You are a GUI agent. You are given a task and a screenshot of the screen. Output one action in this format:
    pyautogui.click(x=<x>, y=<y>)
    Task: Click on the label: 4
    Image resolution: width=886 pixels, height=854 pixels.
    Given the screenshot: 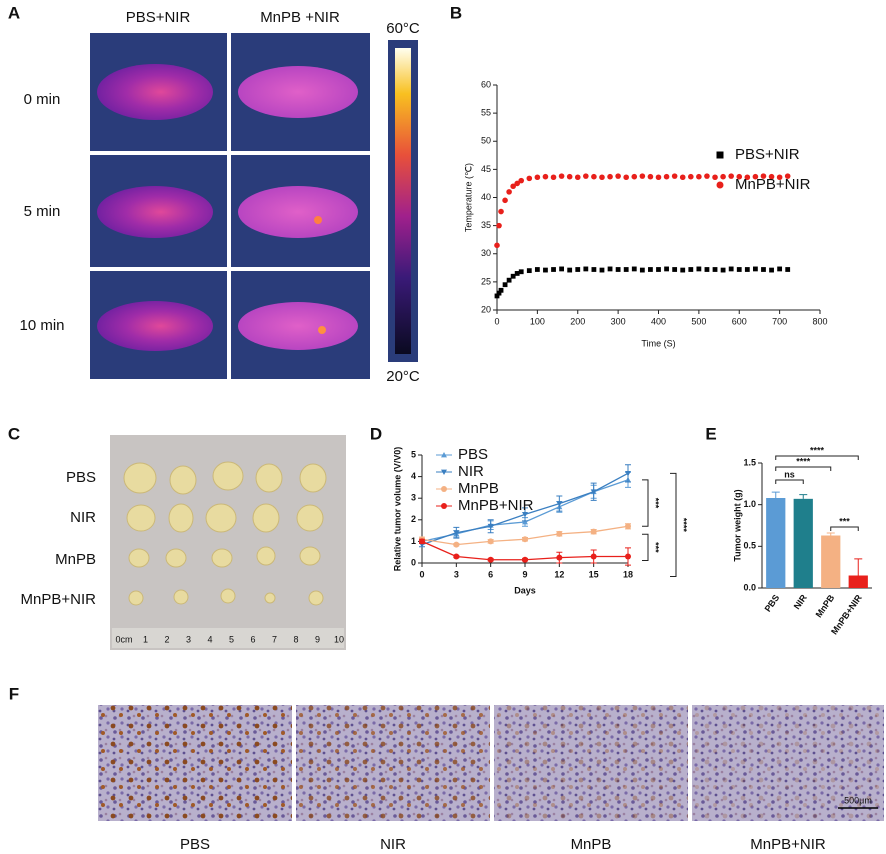 What is the action you would take?
    pyautogui.click(x=209, y=639)
    